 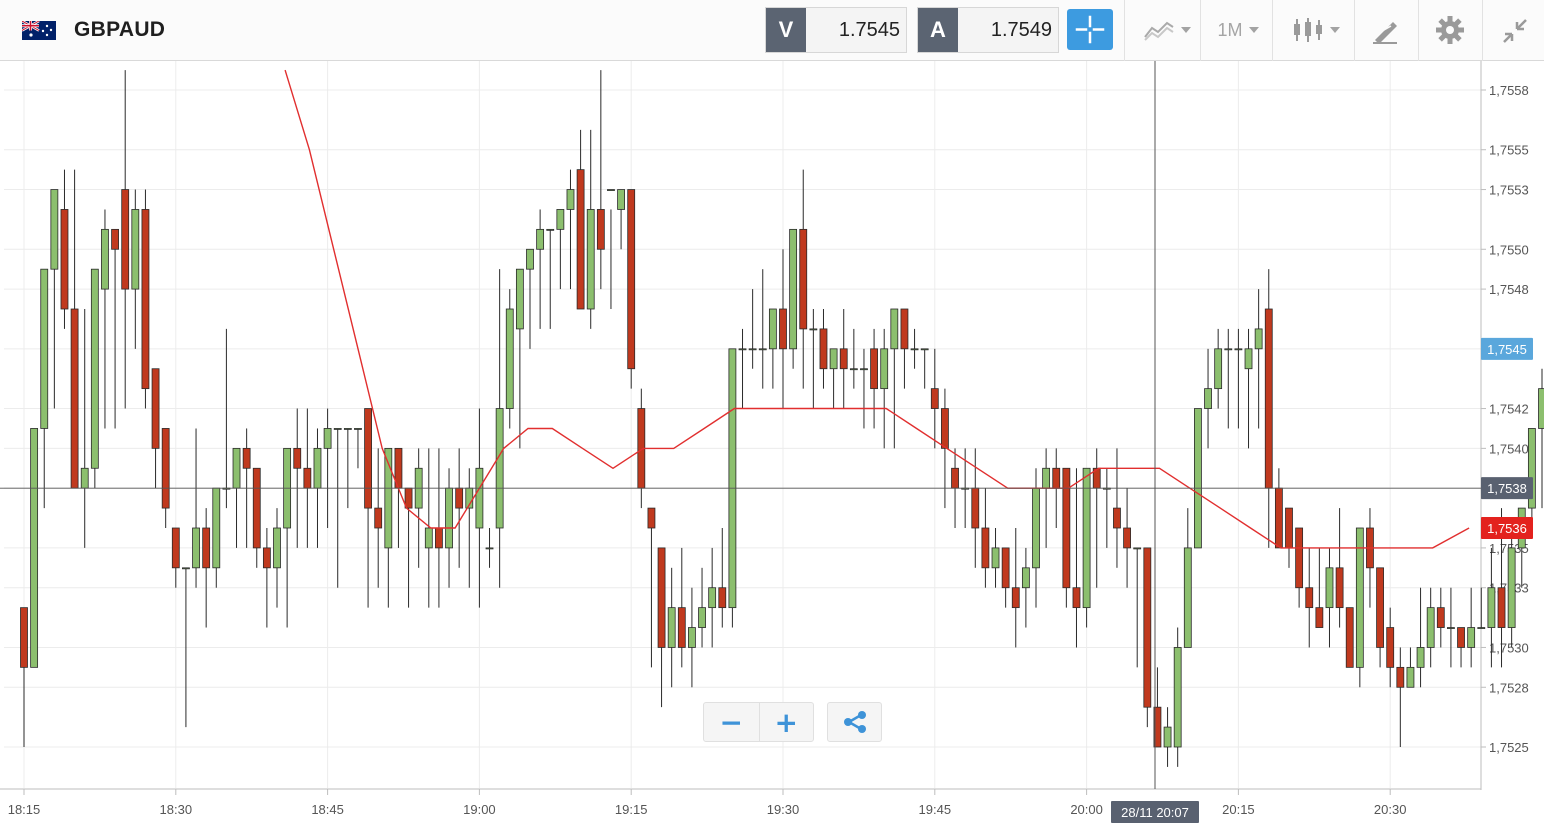 I want to click on y-tick-label: 1,7525, so click(x=1509, y=747).